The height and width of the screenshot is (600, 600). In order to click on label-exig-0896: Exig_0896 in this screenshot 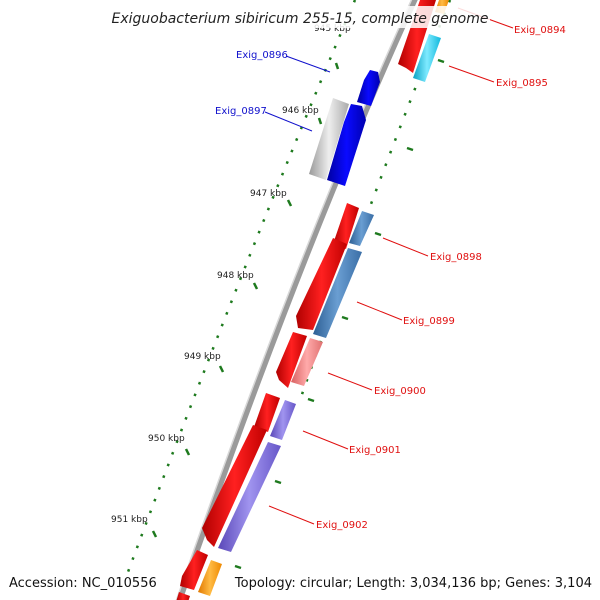, I will do `click(262, 55)`.